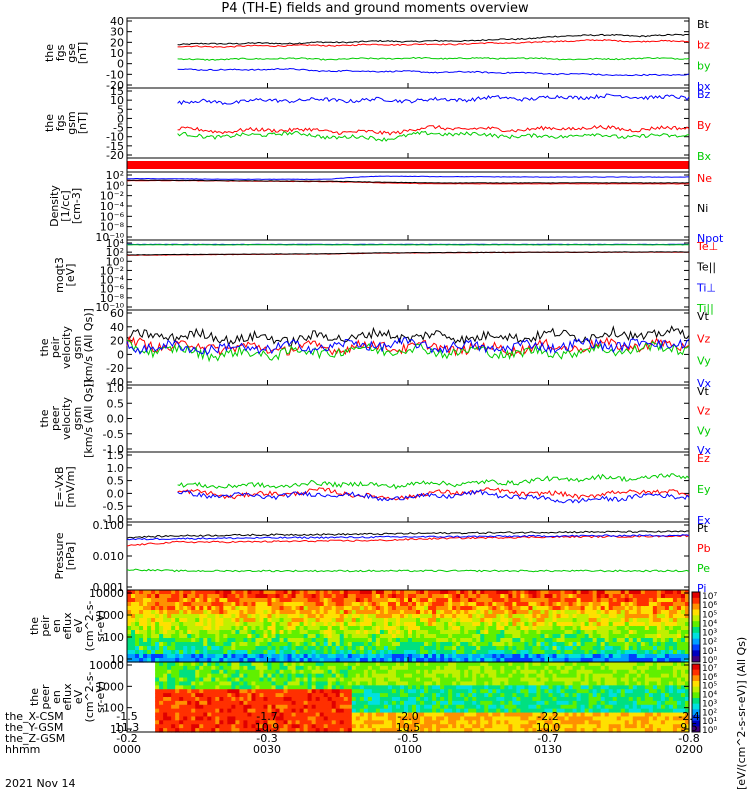  What do you see at coordinates (703, 391) in the screenshot?
I see `legend-entry: Vt` at bounding box center [703, 391].